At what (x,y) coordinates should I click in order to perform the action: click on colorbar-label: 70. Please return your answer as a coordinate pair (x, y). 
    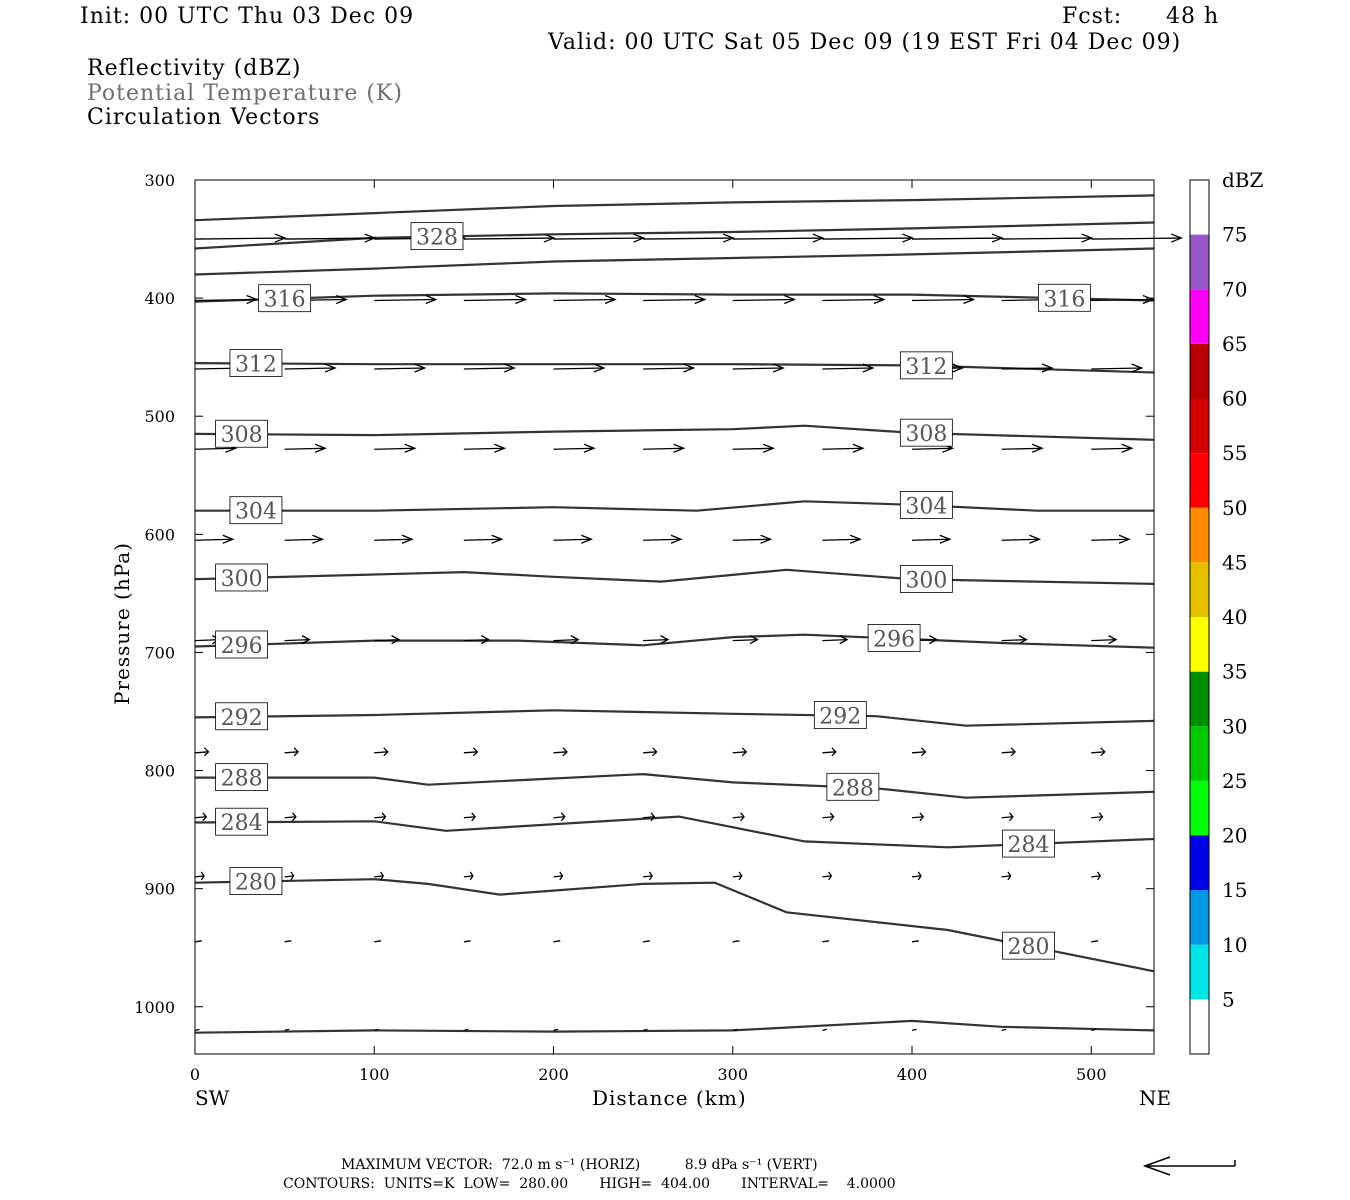
    Looking at the image, I should click on (1234, 289).